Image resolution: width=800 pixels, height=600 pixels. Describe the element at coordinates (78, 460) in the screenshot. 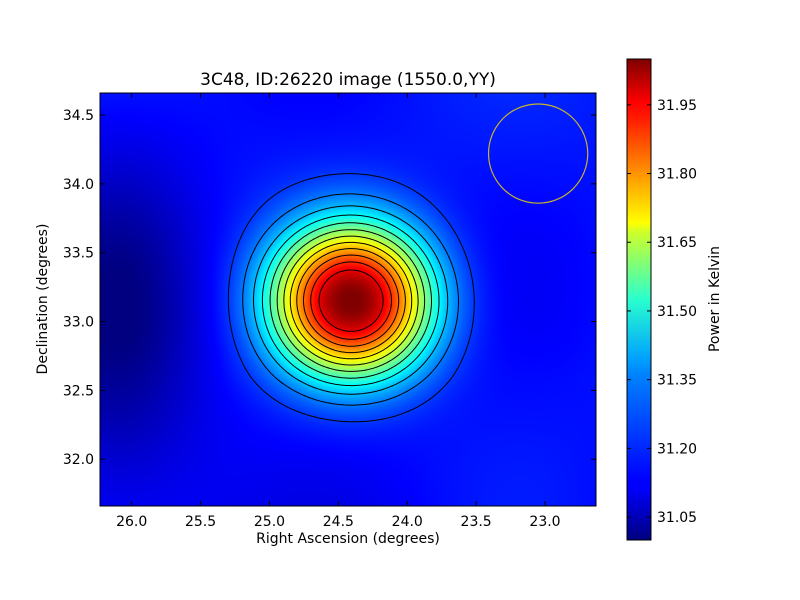

I see `y-tick-label: 32.0` at that location.